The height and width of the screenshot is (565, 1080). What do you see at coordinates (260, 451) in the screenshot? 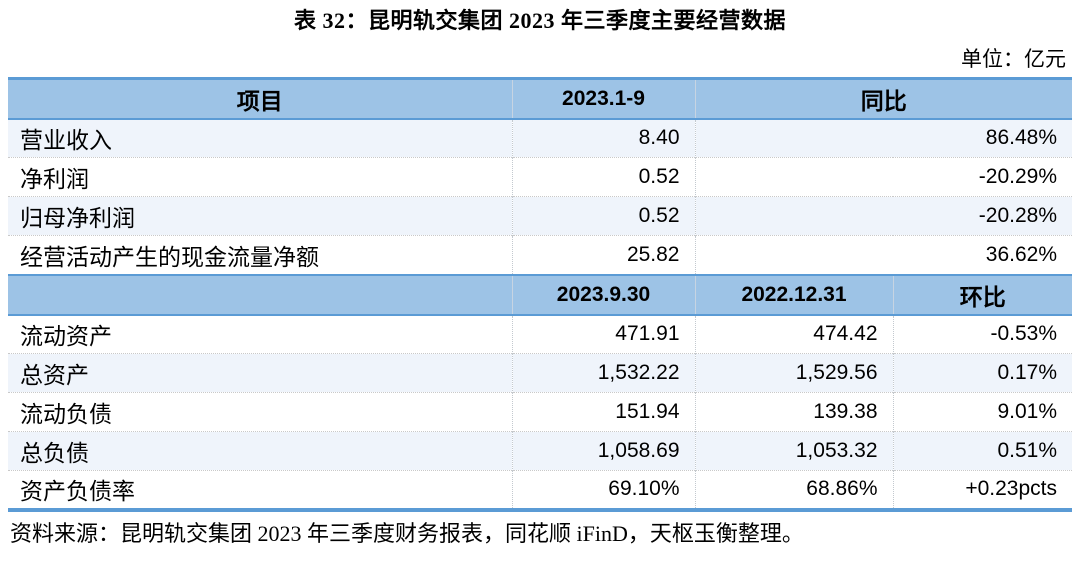
I see `row-label: 总负债` at bounding box center [260, 451].